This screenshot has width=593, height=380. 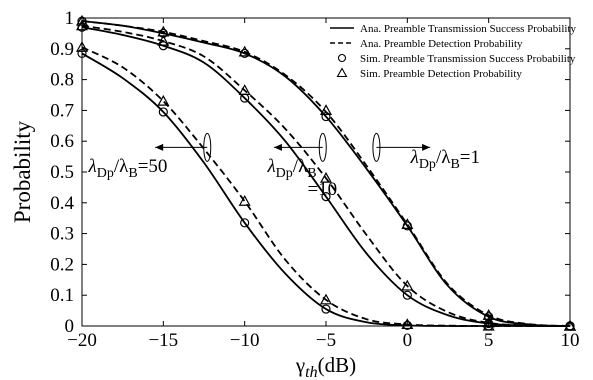 I want to click on annotation-label: λDp/λB=50, so click(x=128, y=168).